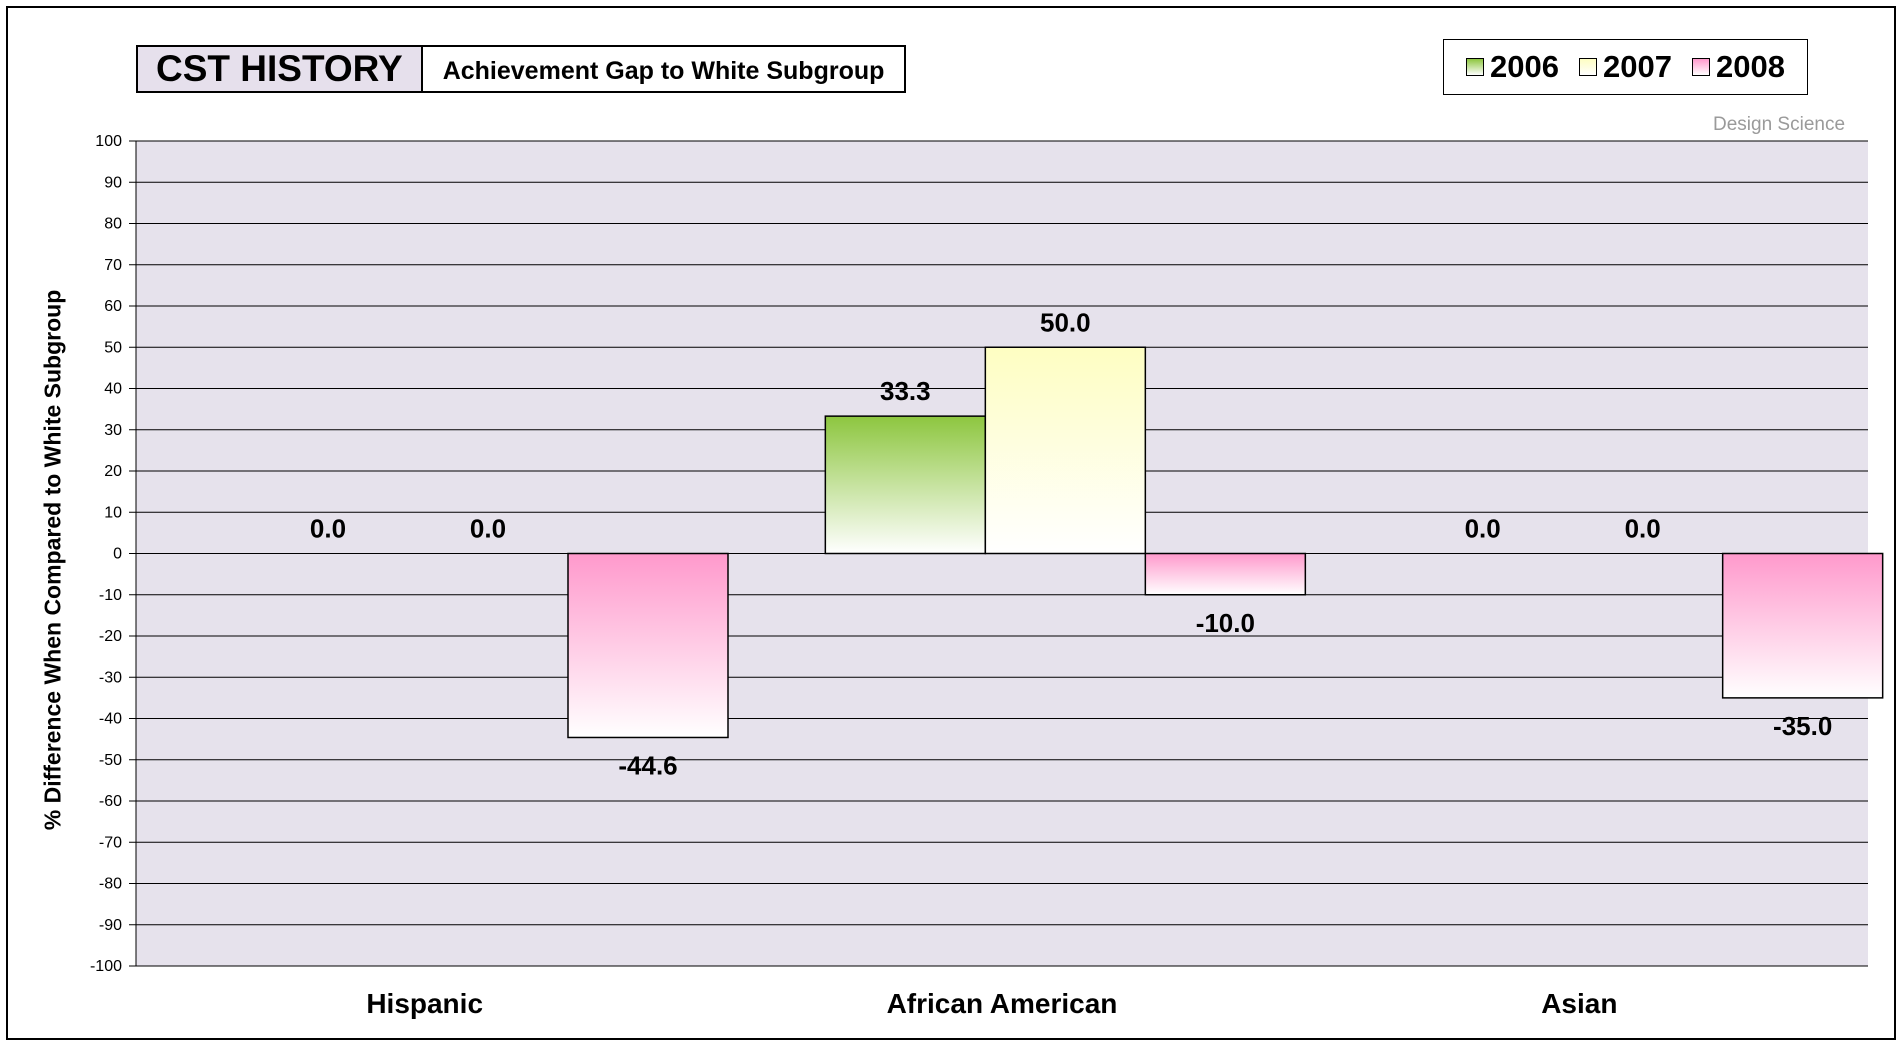  I want to click on category-label-2: Asian, so click(1579, 1003).